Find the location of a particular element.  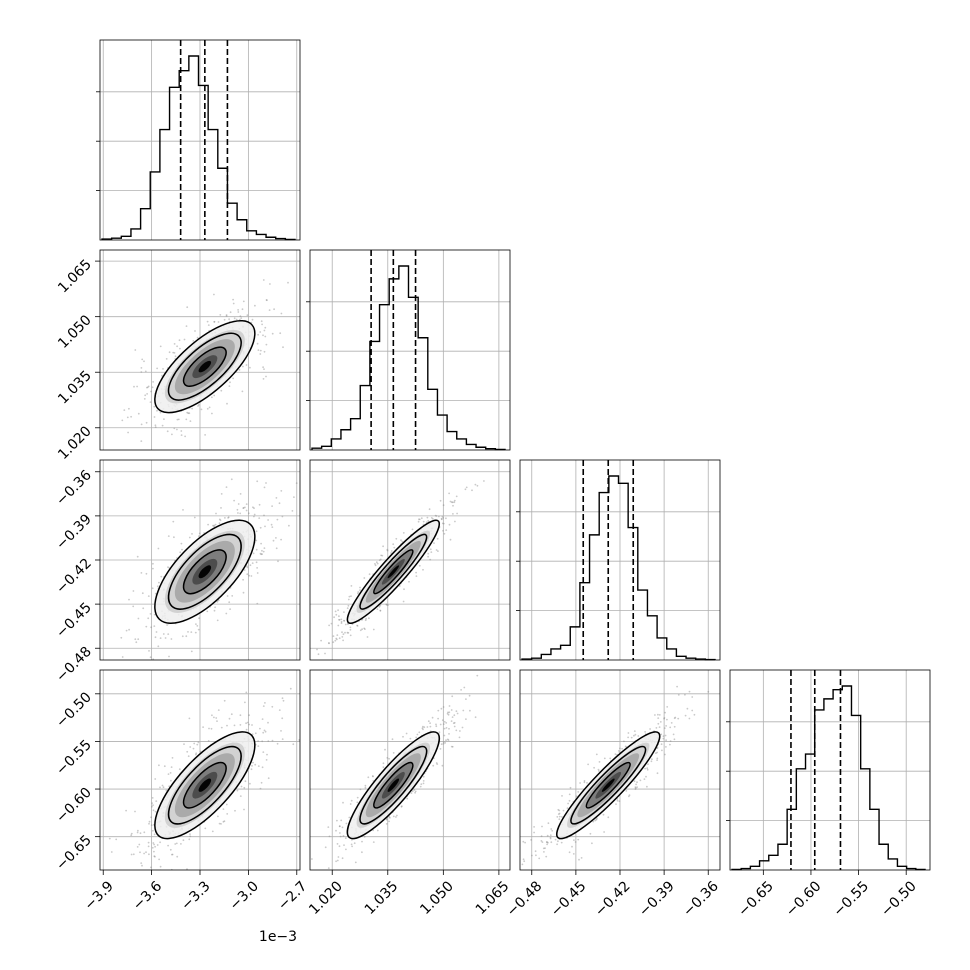

y-tick-label: −0.60 is located at coordinates (74, 806).